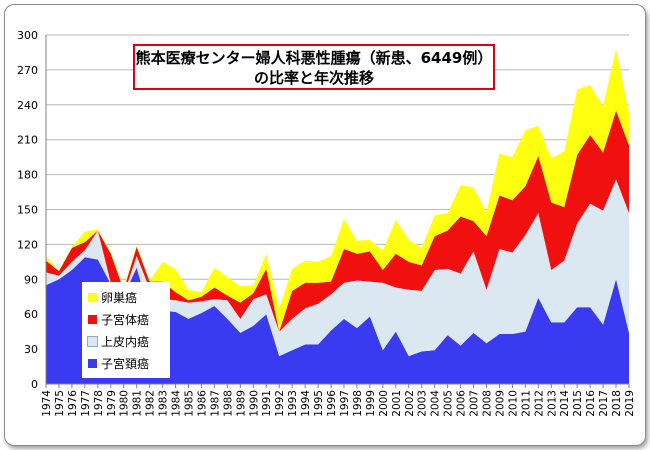 The height and width of the screenshot is (450, 650). I want to click on x-tick-label: 2003, so click(423, 403).